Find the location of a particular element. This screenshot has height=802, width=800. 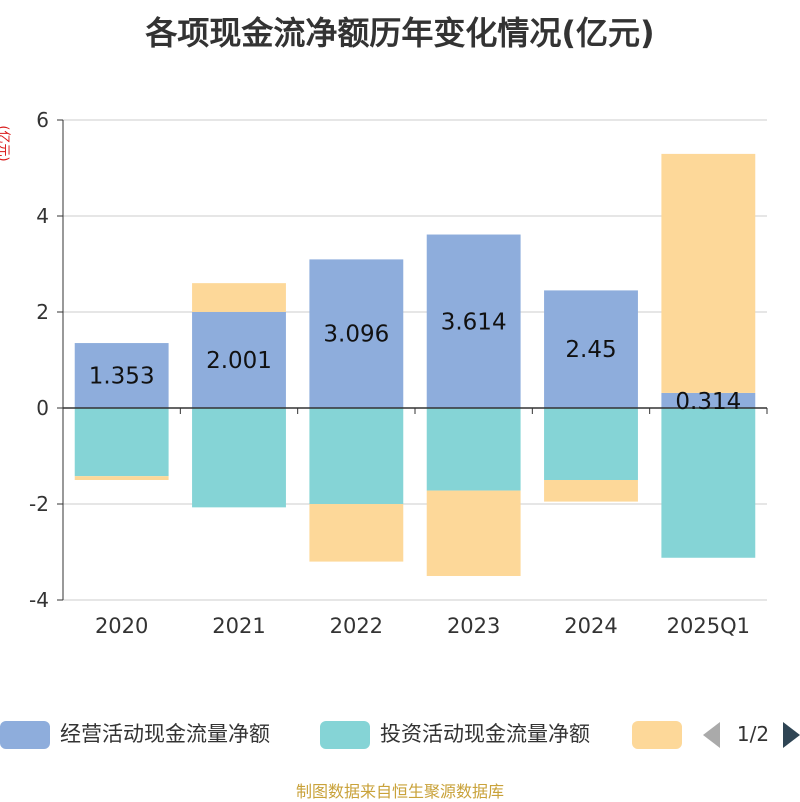

bar-operating-2023 is located at coordinates (473, 321).